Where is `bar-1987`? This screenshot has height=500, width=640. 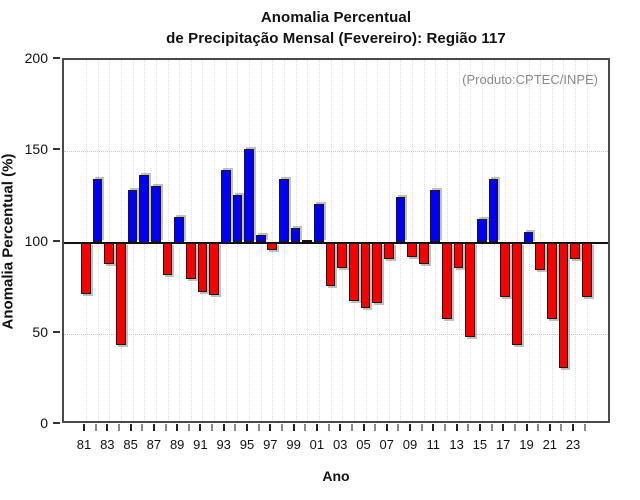 bar-1987 is located at coordinates (156, 214).